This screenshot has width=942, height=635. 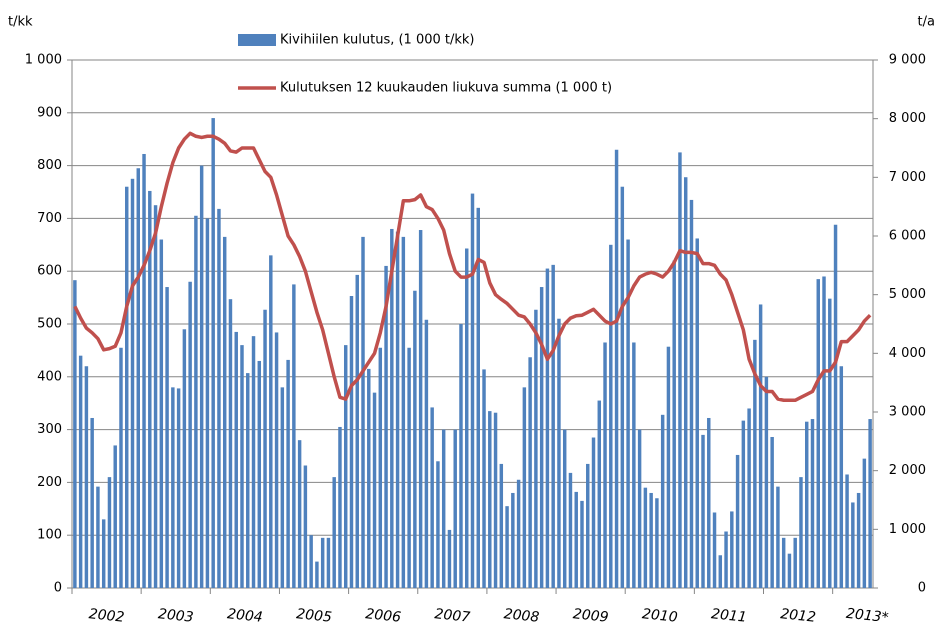 I want to click on x-tick-label: 2013*, so click(x=867, y=616).